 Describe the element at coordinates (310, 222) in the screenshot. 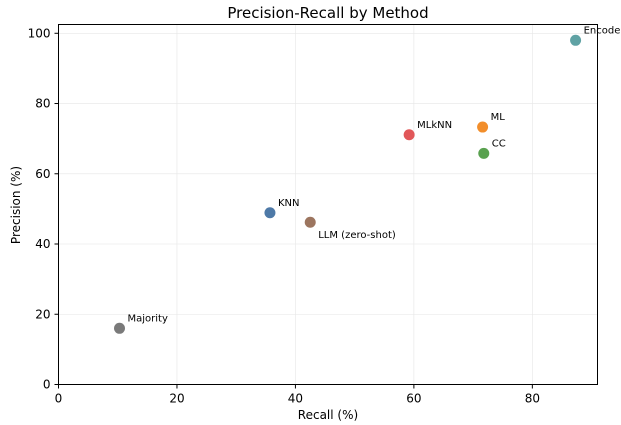

I see `point-llm-zero-shot` at that location.